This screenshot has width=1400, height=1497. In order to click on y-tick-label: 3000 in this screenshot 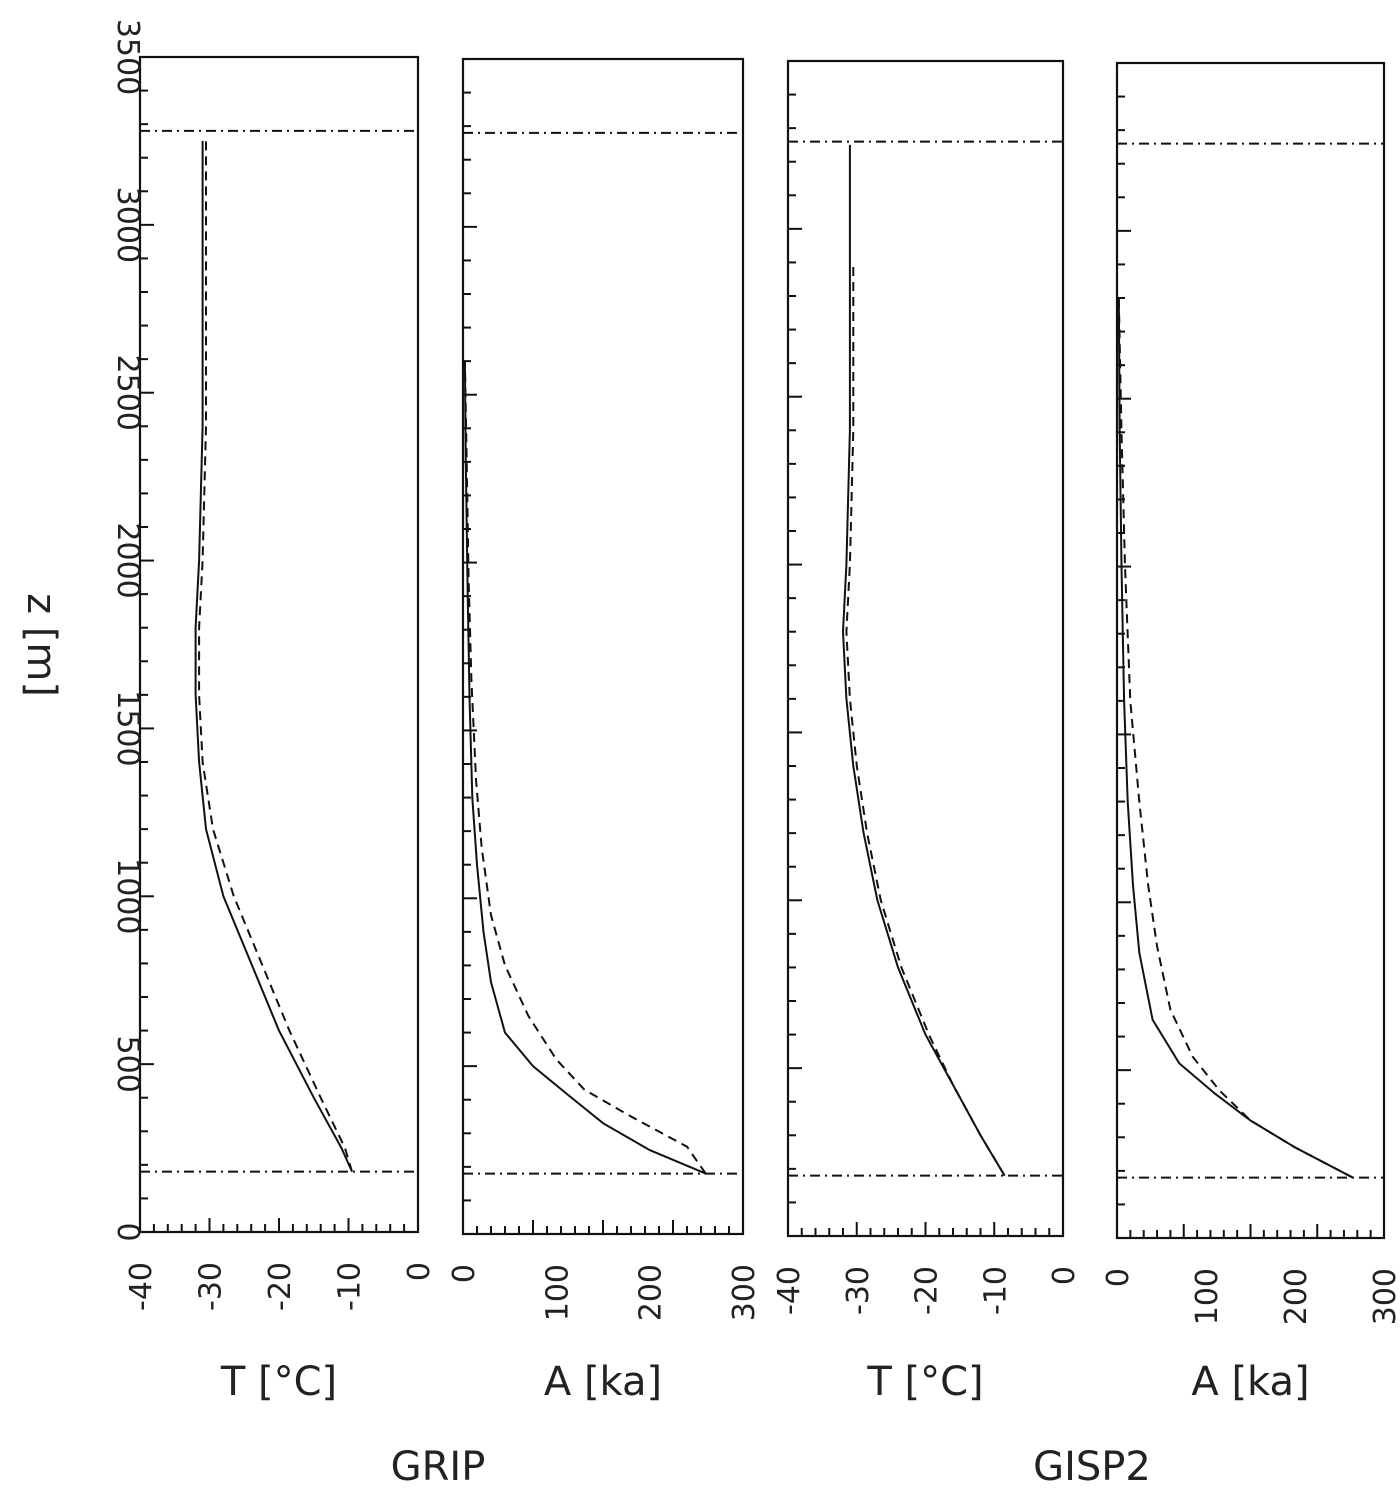, I will do `click(127, 225)`.